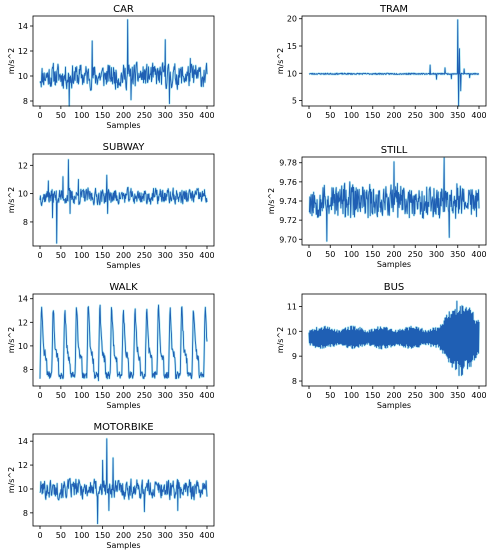 Image resolution: width=498 pixels, height=550 pixels. Describe the element at coordinates (288, 163) in the screenshot. I see `y-tick-label: 9.78` at that location.